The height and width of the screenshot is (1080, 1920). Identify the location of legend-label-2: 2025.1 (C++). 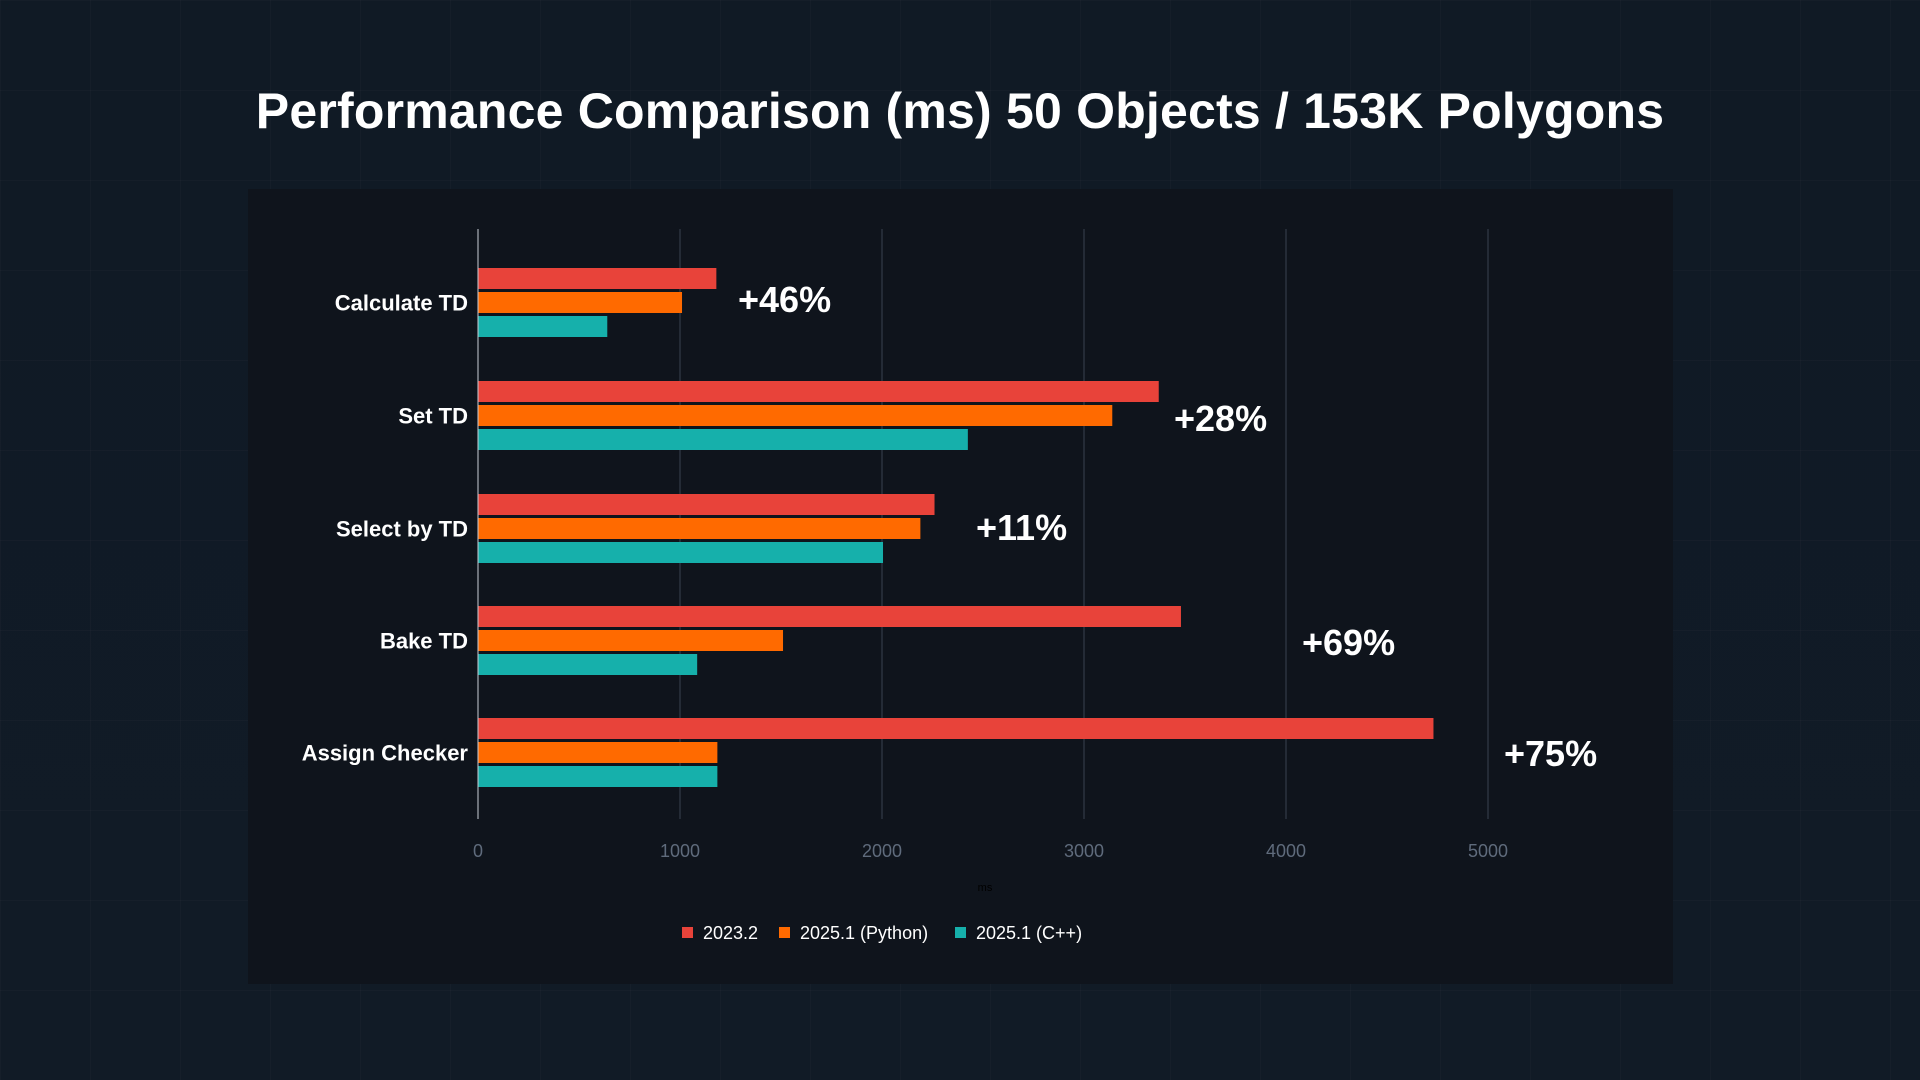
(1029, 933).